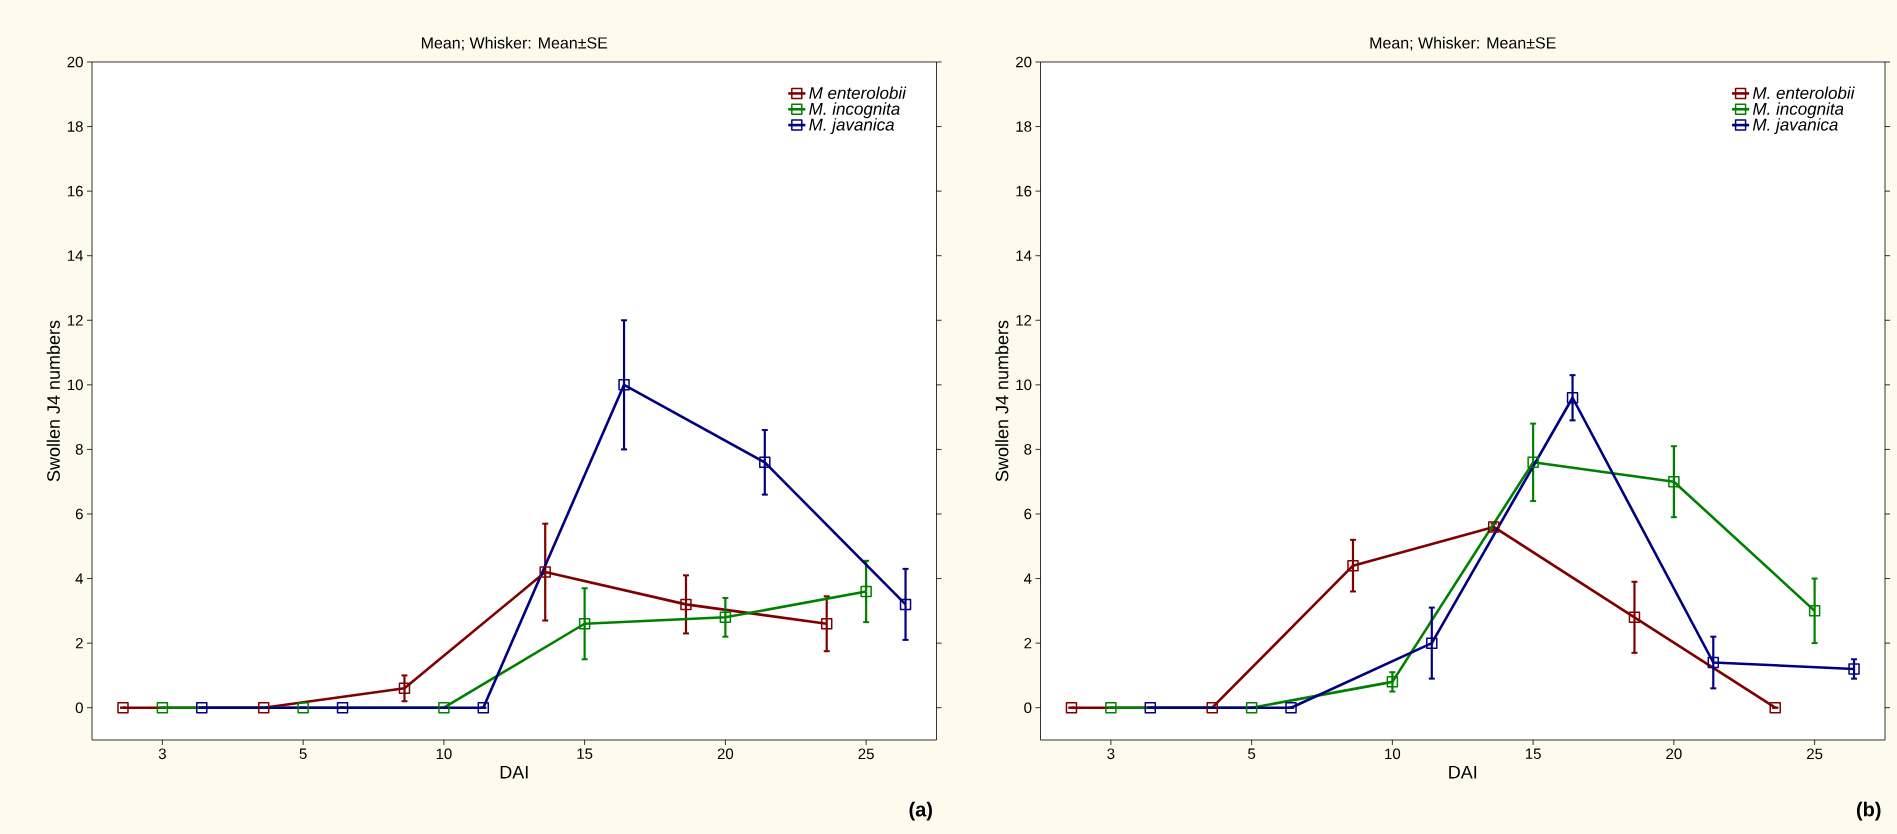  I want to click on legend-label: M enterolobii, so click(858, 93).